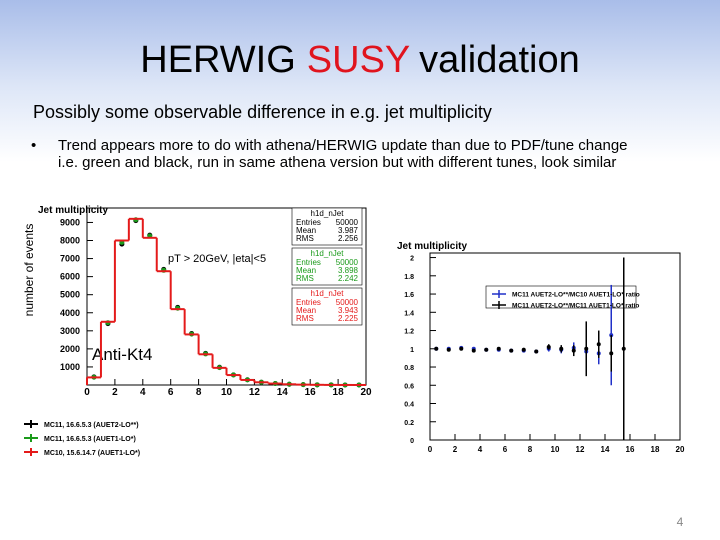  Describe the element at coordinates (348, 238) in the screenshot. I see `stats-value: 2.256` at that location.